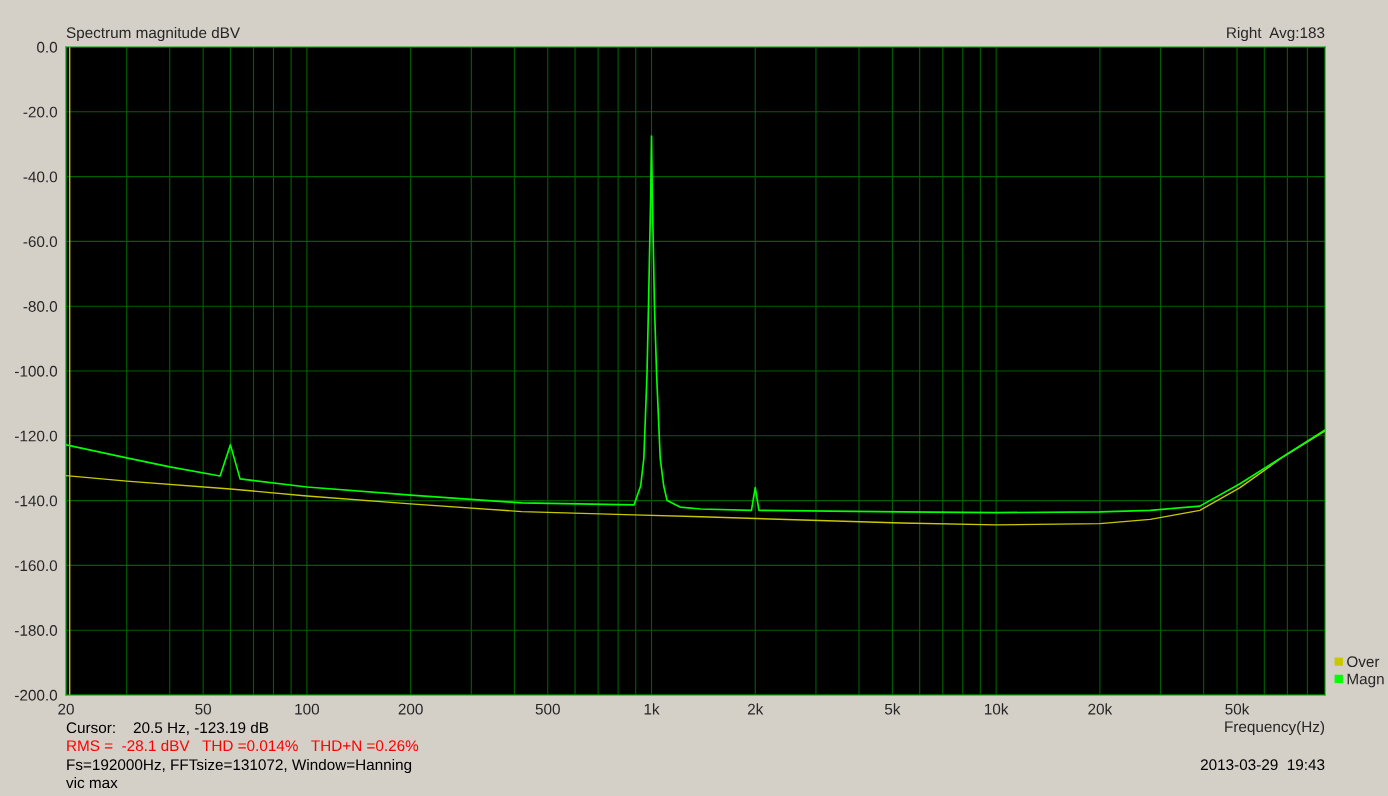  Describe the element at coordinates (1262, 765) in the screenshot. I see `text: 2013-03-29 19:43` at that location.